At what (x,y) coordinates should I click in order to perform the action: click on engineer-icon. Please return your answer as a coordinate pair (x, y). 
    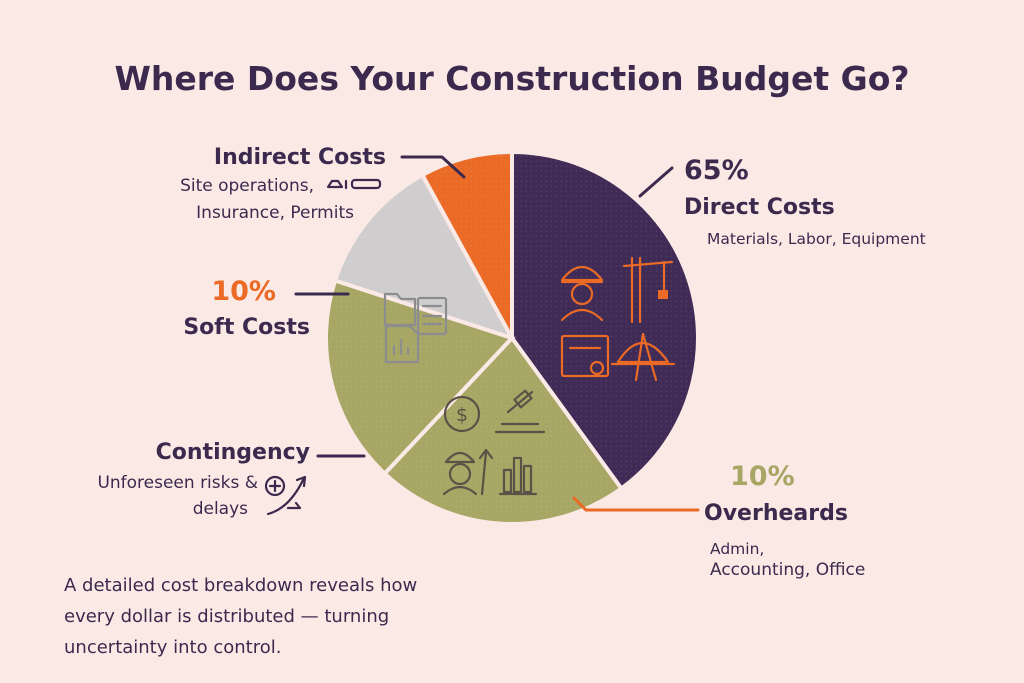
    Looking at the image, I should click on (468, 472).